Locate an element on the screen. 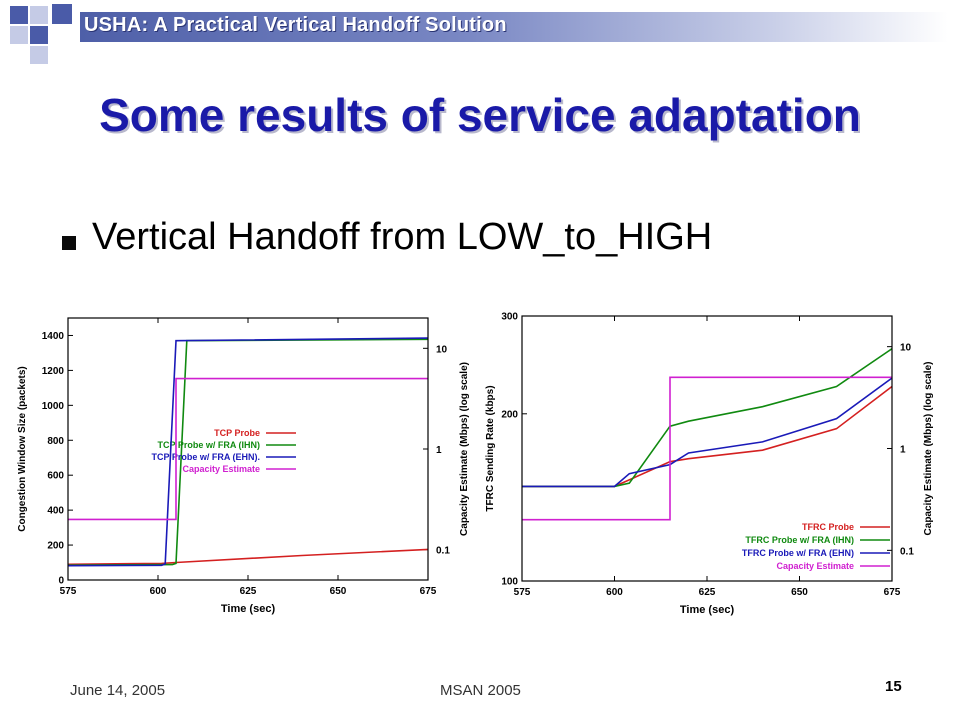  header-bar is located at coordinates (514, 27).